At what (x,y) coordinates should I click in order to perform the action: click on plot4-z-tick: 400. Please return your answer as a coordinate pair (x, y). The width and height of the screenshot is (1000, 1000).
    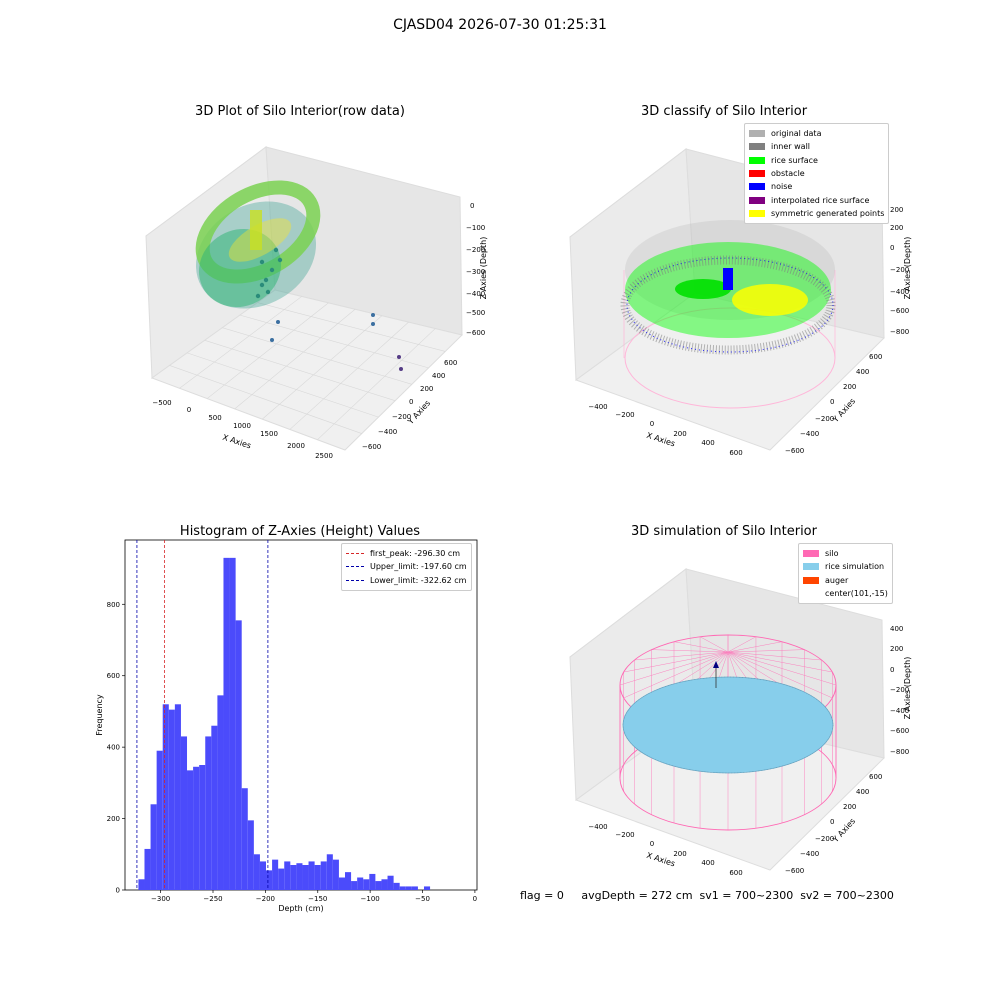
    Looking at the image, I should click on (896, 629).